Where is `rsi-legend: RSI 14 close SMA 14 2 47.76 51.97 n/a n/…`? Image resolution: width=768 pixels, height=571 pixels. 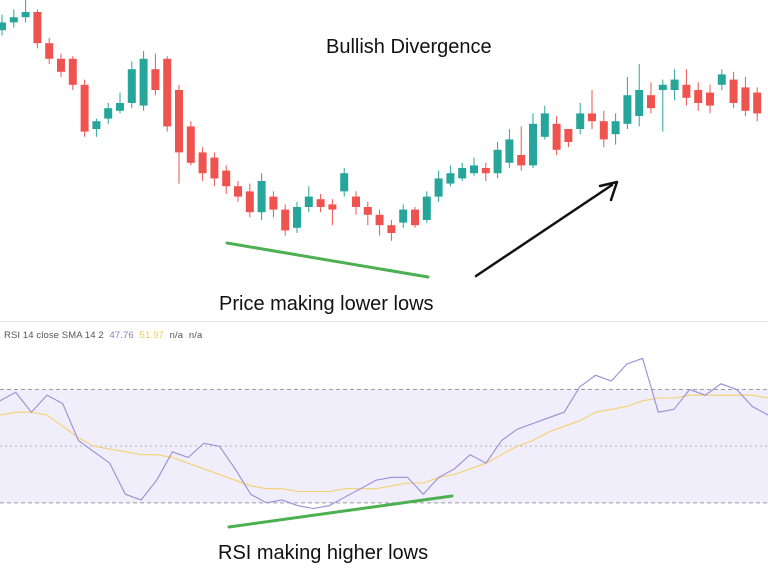 rsi-legend: RSI 14 close SMA 14 2 47.76 51.97 n/a n/… is located at coordinates (104, 335).